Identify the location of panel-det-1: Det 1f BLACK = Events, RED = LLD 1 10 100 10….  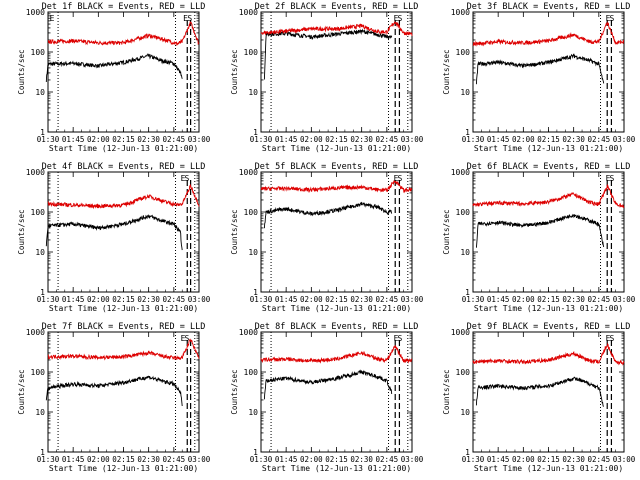
(114, 77).